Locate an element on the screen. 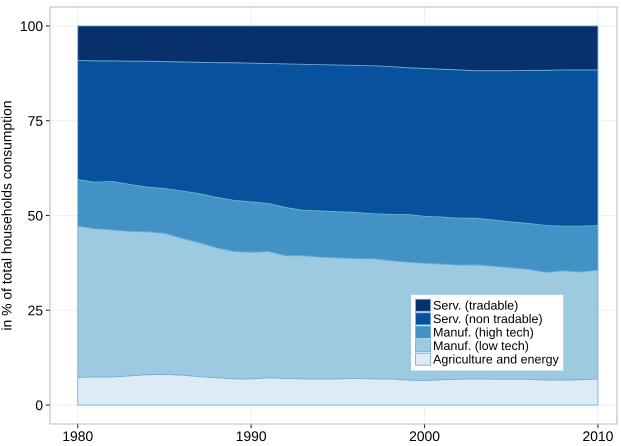 The width and height of the screenshot is (621, 446). y-tick-label: 0 is located at coordinates (39, 405).